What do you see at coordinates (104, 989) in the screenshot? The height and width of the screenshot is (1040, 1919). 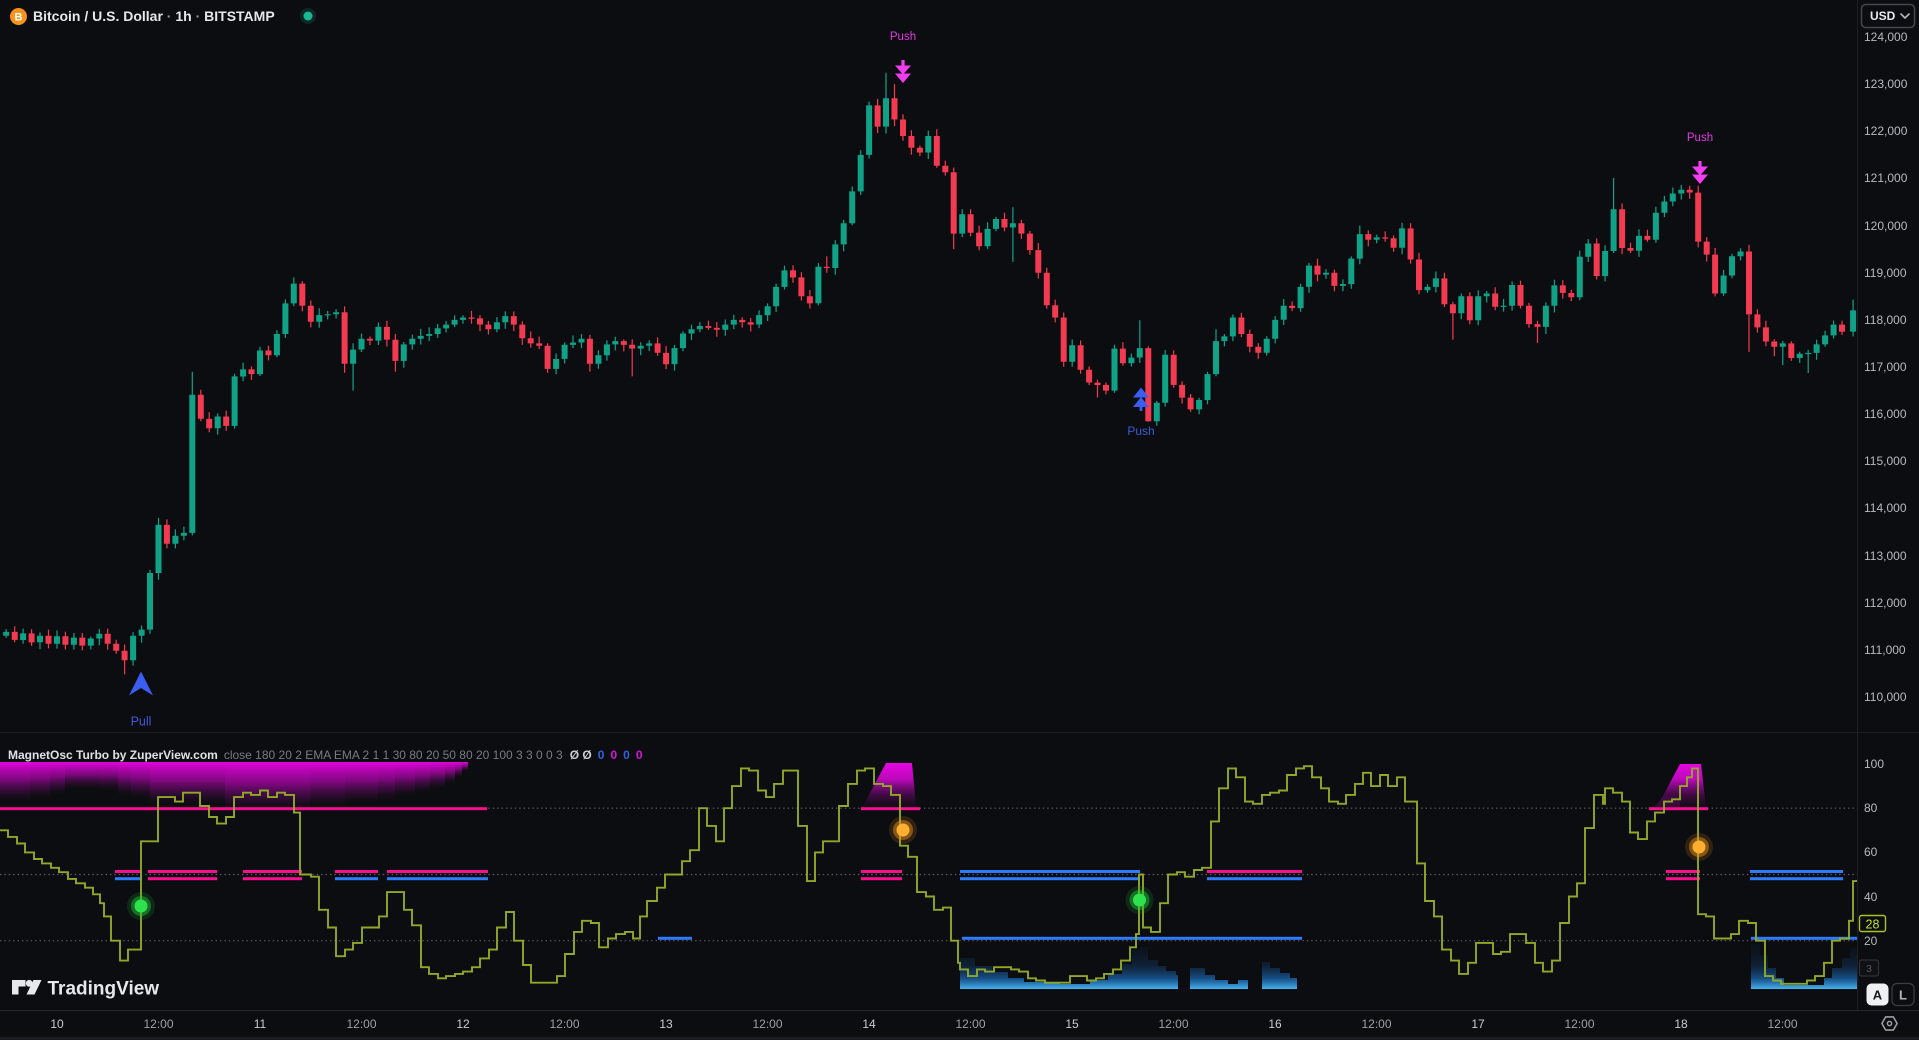 I see `svg-text: TradingView` at bounding box center [104, 989].